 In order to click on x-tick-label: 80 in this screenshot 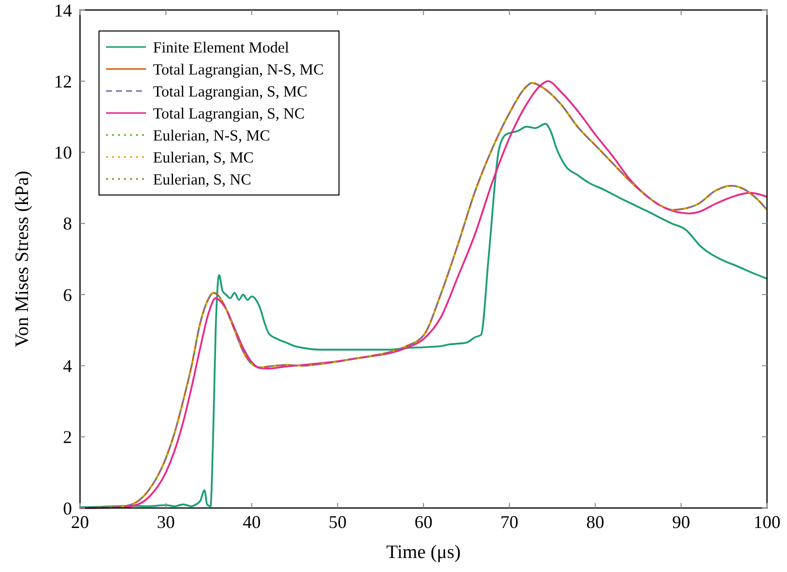, I will do `click(595, 522)`.